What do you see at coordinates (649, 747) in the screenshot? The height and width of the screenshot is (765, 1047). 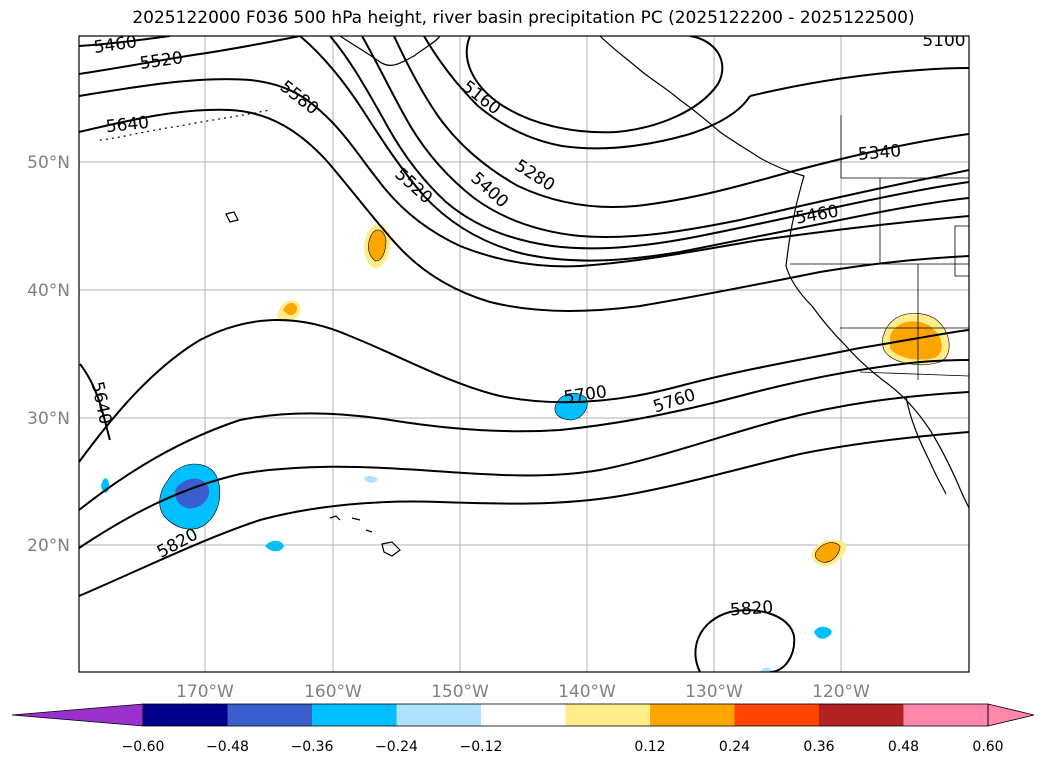 I see `colorbar-tick-label: 0.12` at bounding box center [649, 747].